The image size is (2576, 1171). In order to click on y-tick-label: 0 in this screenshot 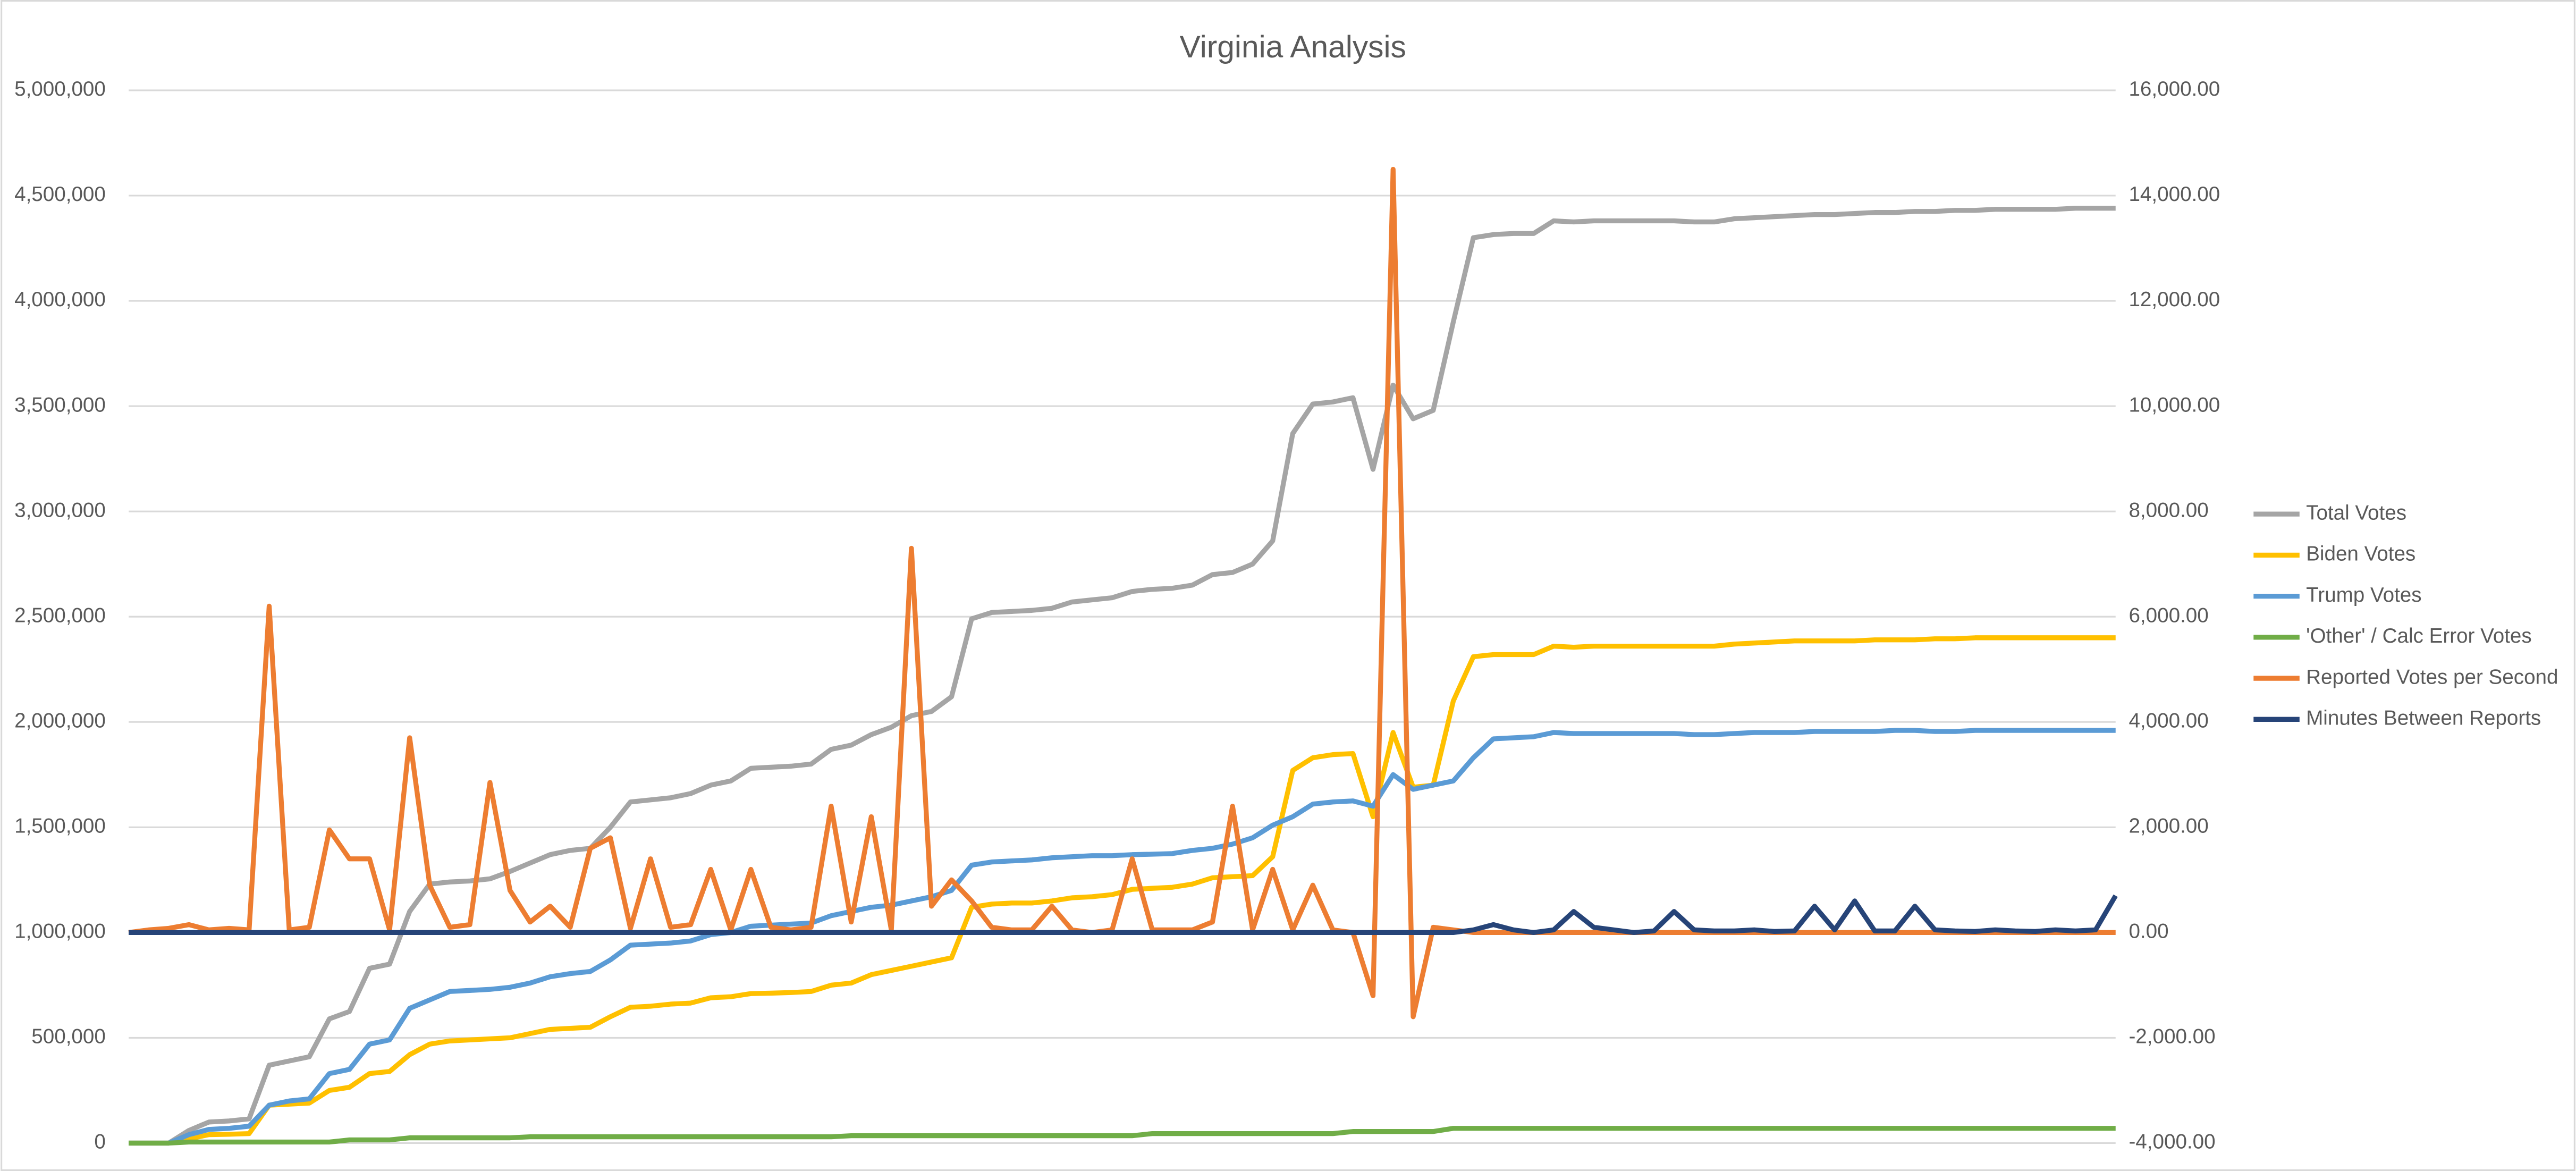, I will do `click(100, 1142)`.